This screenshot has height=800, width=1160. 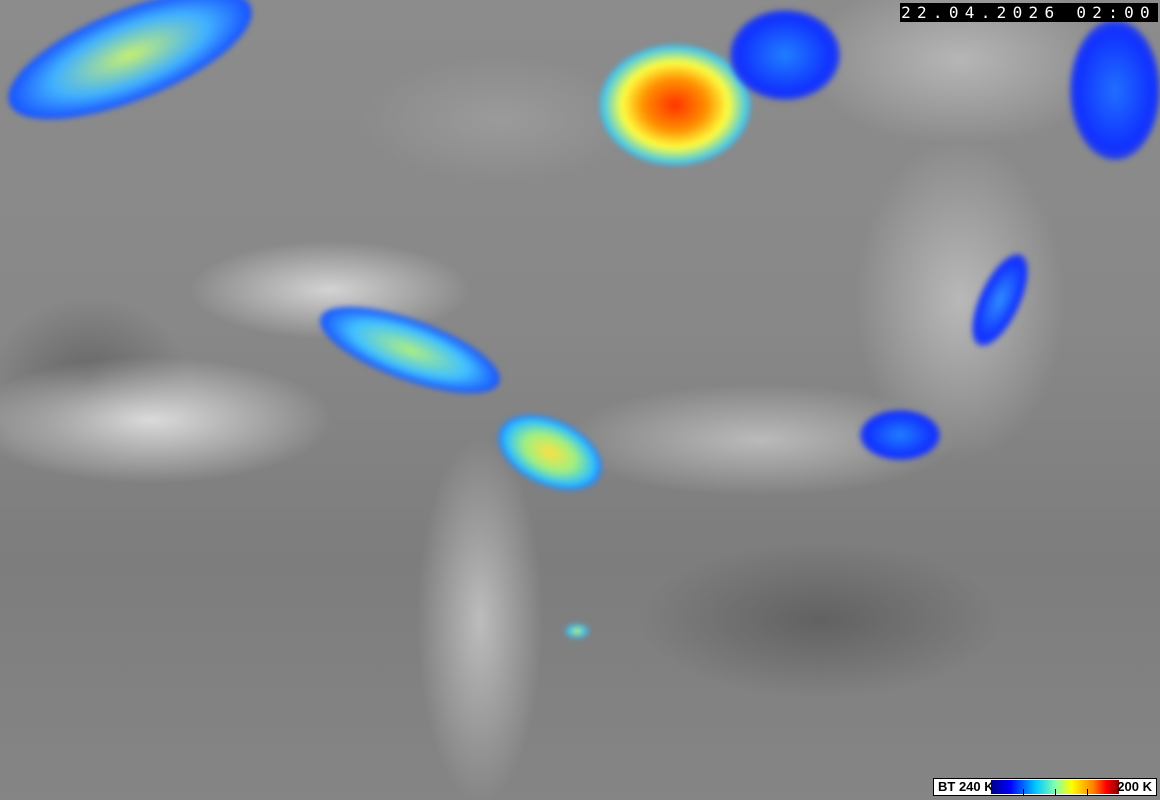 What do you see at coordinates (1029, 12) in the screenshot?
I see `timestamp: 22.04.2026 02:00` at bounding box center [1029, 12].